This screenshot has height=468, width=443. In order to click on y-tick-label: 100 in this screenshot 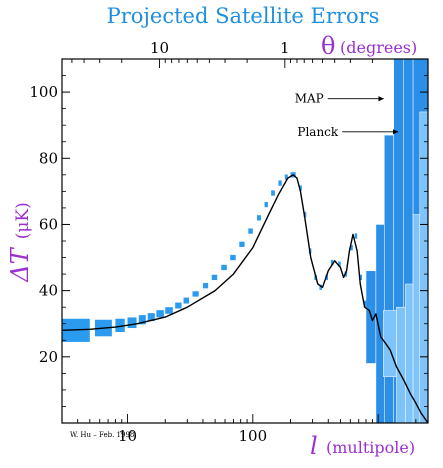, I will do `click(43, 92)`.